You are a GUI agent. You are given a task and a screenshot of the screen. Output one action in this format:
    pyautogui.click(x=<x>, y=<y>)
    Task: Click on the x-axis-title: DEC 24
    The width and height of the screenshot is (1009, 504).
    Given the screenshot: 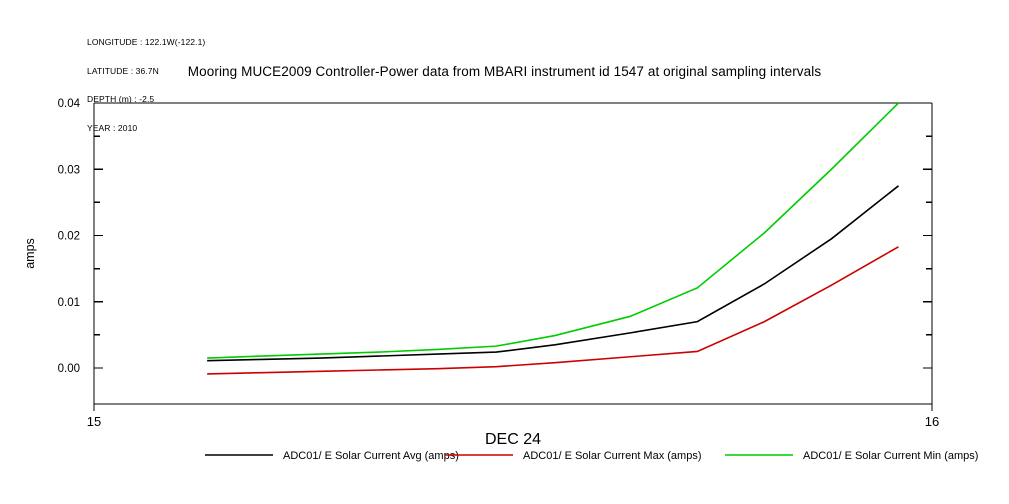 What is the action you would take?
    pyautogui.click(x=513, y=439)
    